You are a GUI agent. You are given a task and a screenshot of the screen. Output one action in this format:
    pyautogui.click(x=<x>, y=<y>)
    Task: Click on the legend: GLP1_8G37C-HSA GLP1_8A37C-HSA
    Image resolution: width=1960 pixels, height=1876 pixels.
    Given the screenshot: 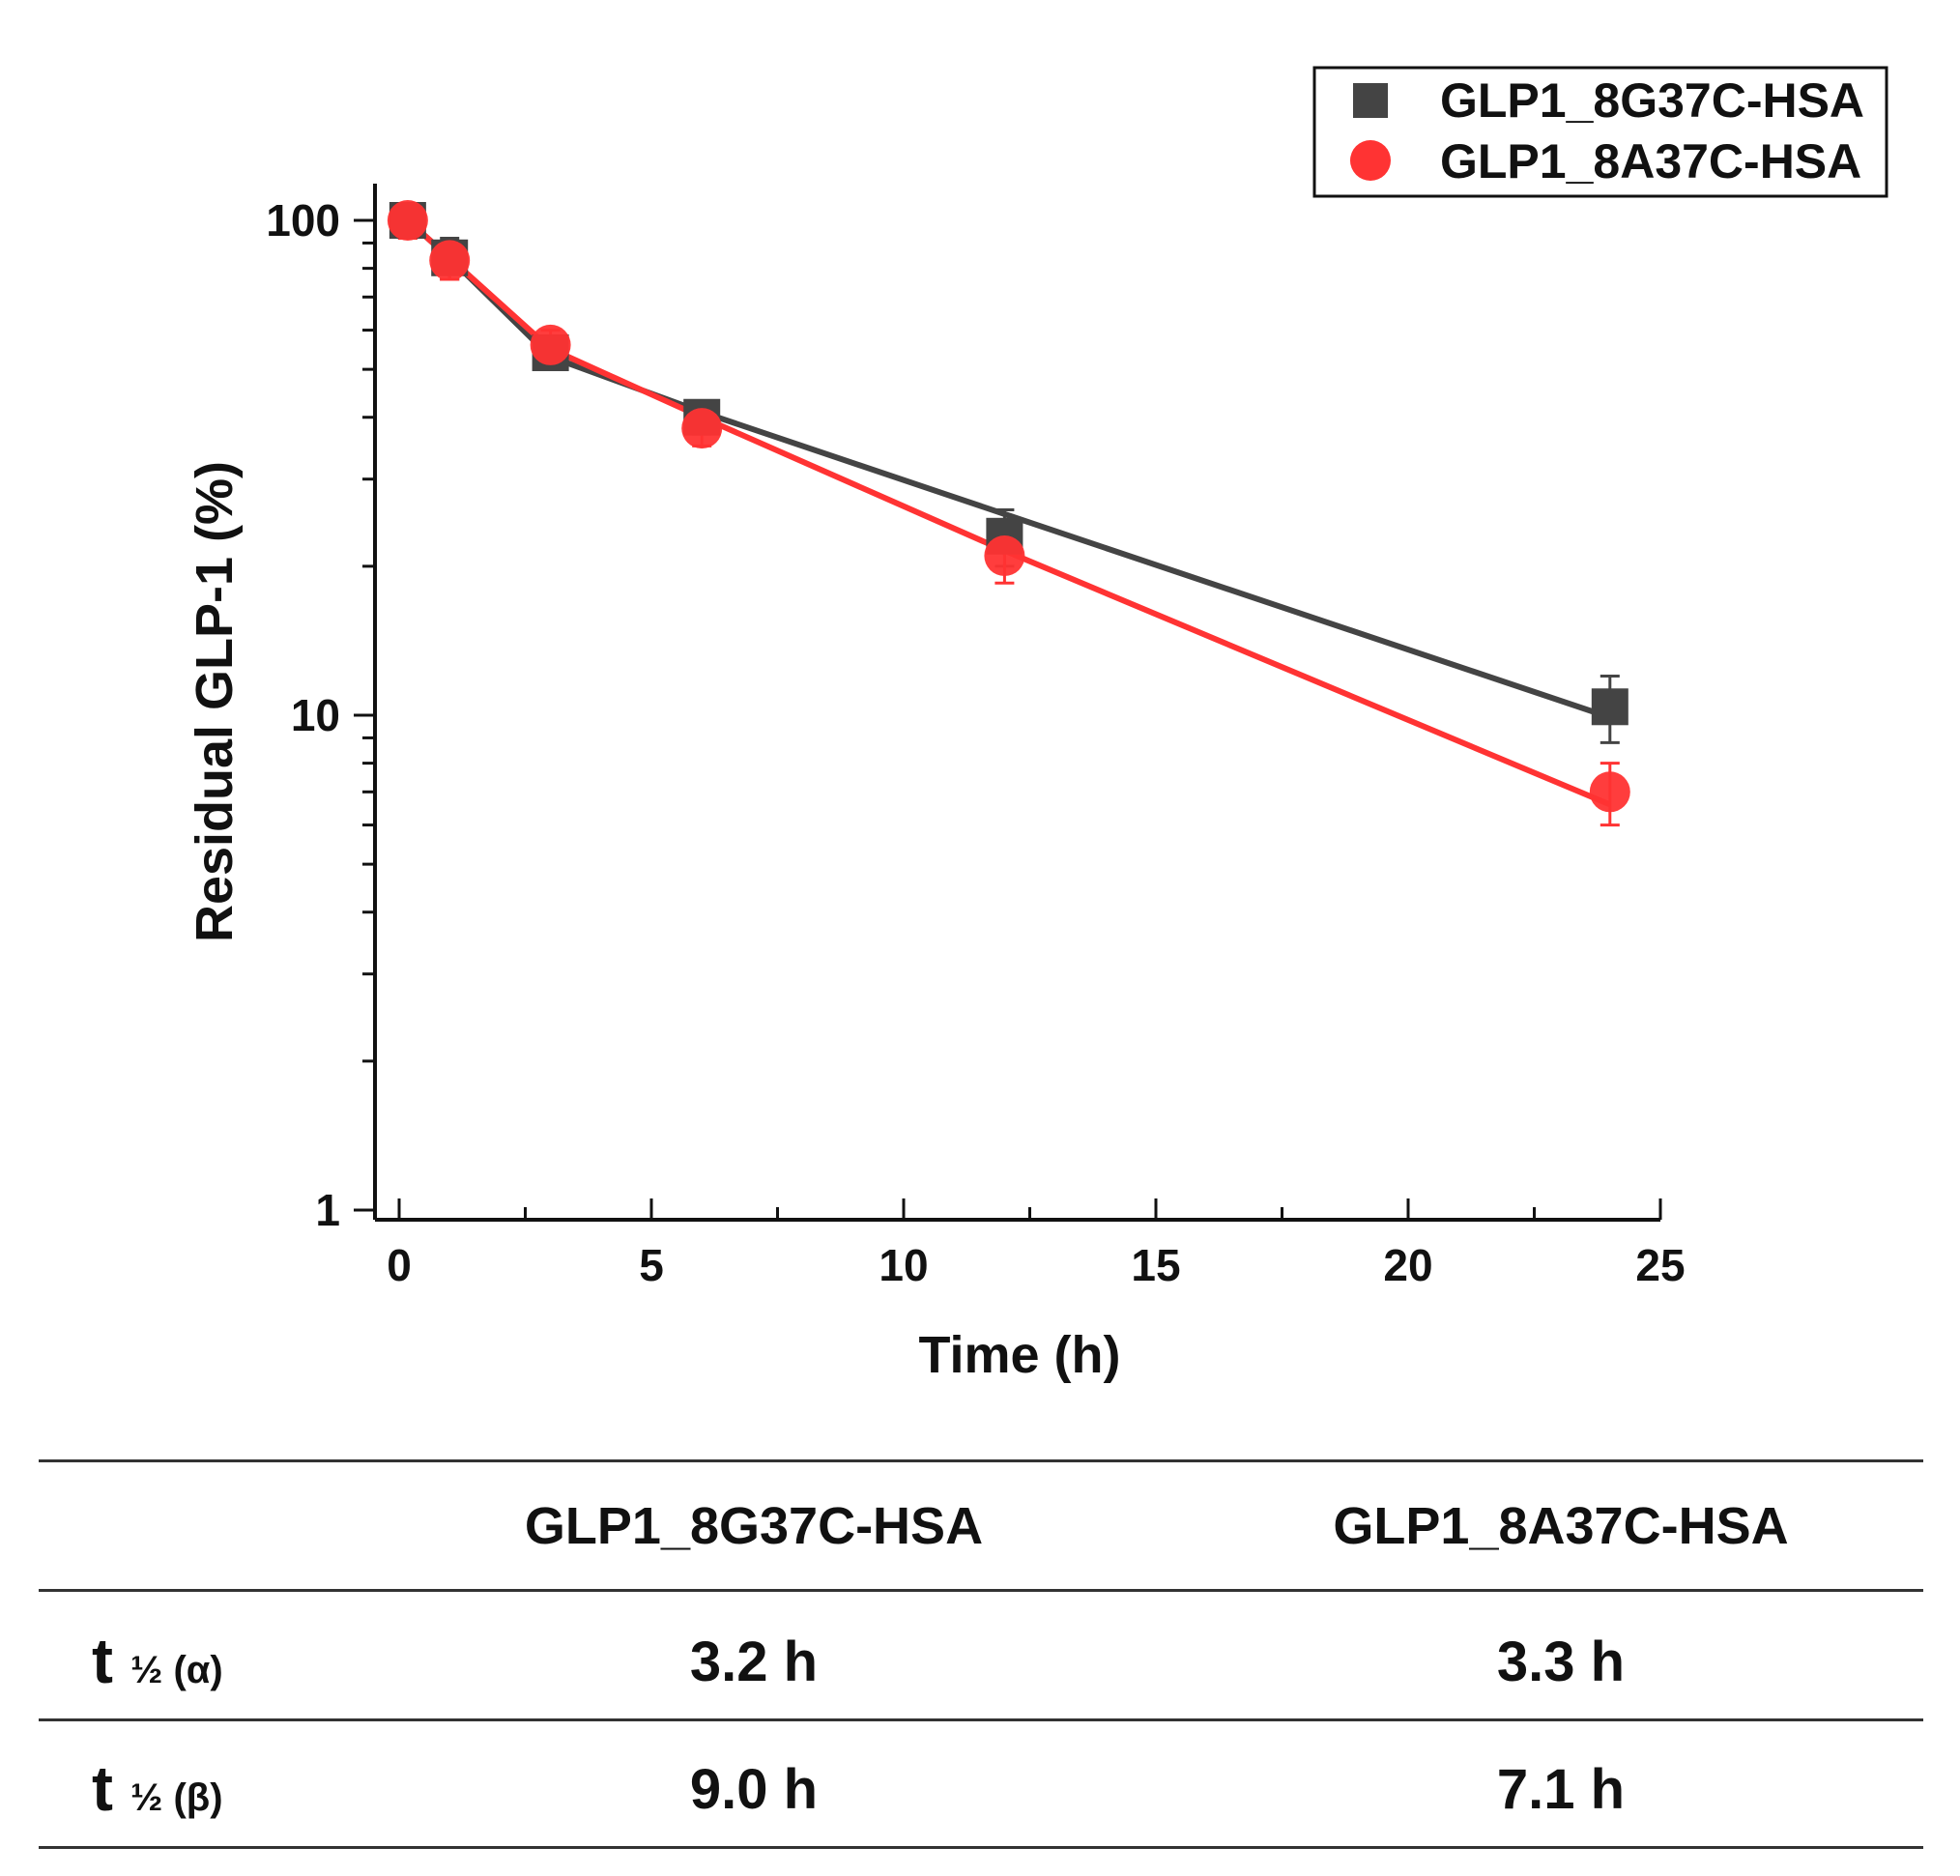 What is the action you would take?
    pyautogui.click(x=1600, y=132)
    